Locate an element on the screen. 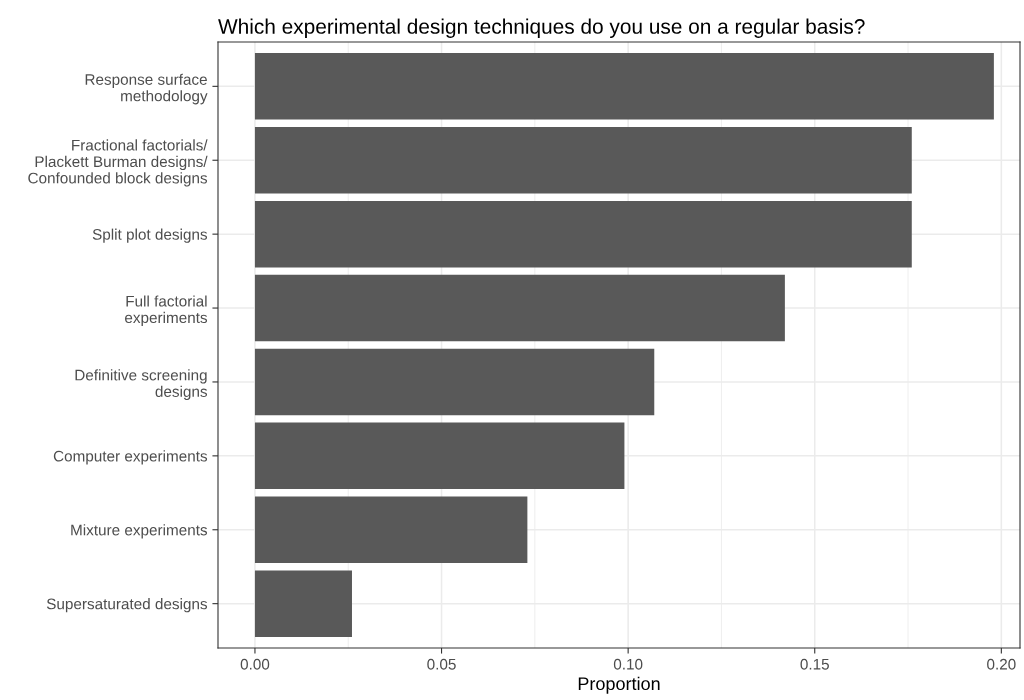  y-tick-label: Full factorial experiments is located at coordinates (166, 311).